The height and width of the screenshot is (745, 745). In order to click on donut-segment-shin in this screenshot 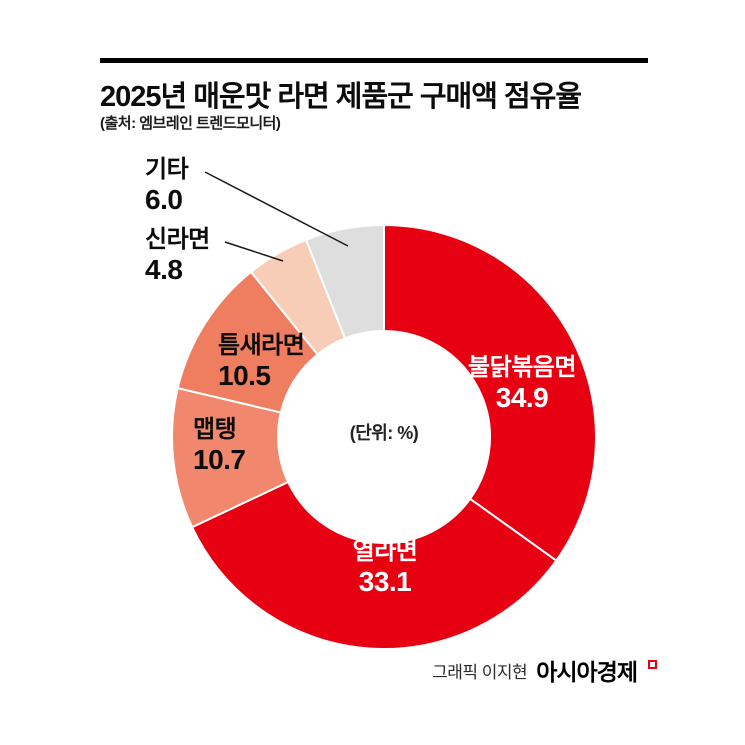, I will do `click(298, 297)`.